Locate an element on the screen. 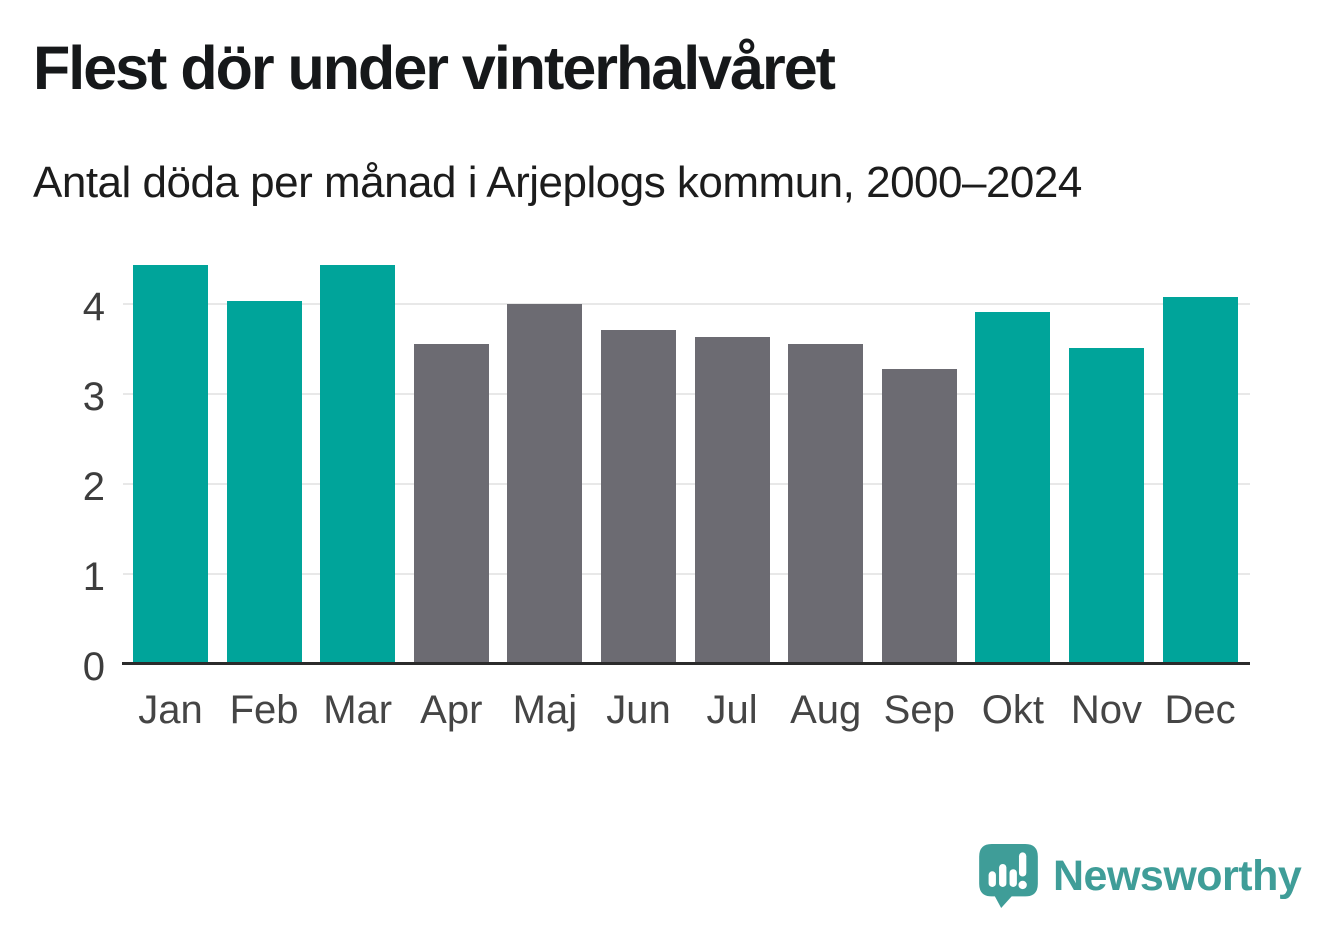 The width and height of the screenshot is (1322, 939). y-tick-label-3: 3 is located at coordinates (93, 397).